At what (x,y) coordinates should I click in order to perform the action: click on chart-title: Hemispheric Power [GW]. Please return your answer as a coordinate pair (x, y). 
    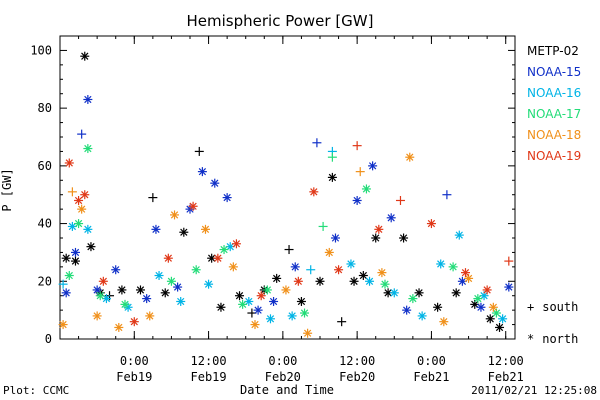
    Looking at the image, I should click on (280, 21).